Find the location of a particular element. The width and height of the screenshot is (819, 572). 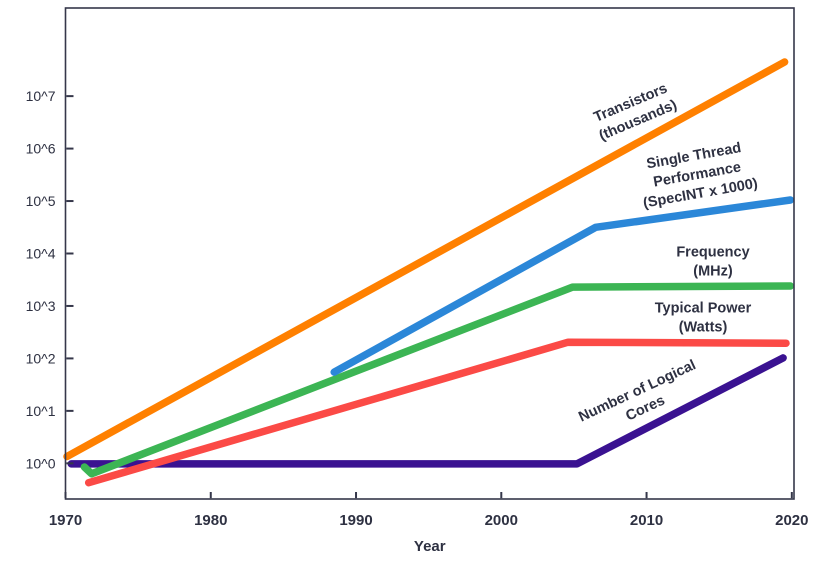

series-label-transistors-thousands: Transistors(thousands) is located at coordinates (634, 112).